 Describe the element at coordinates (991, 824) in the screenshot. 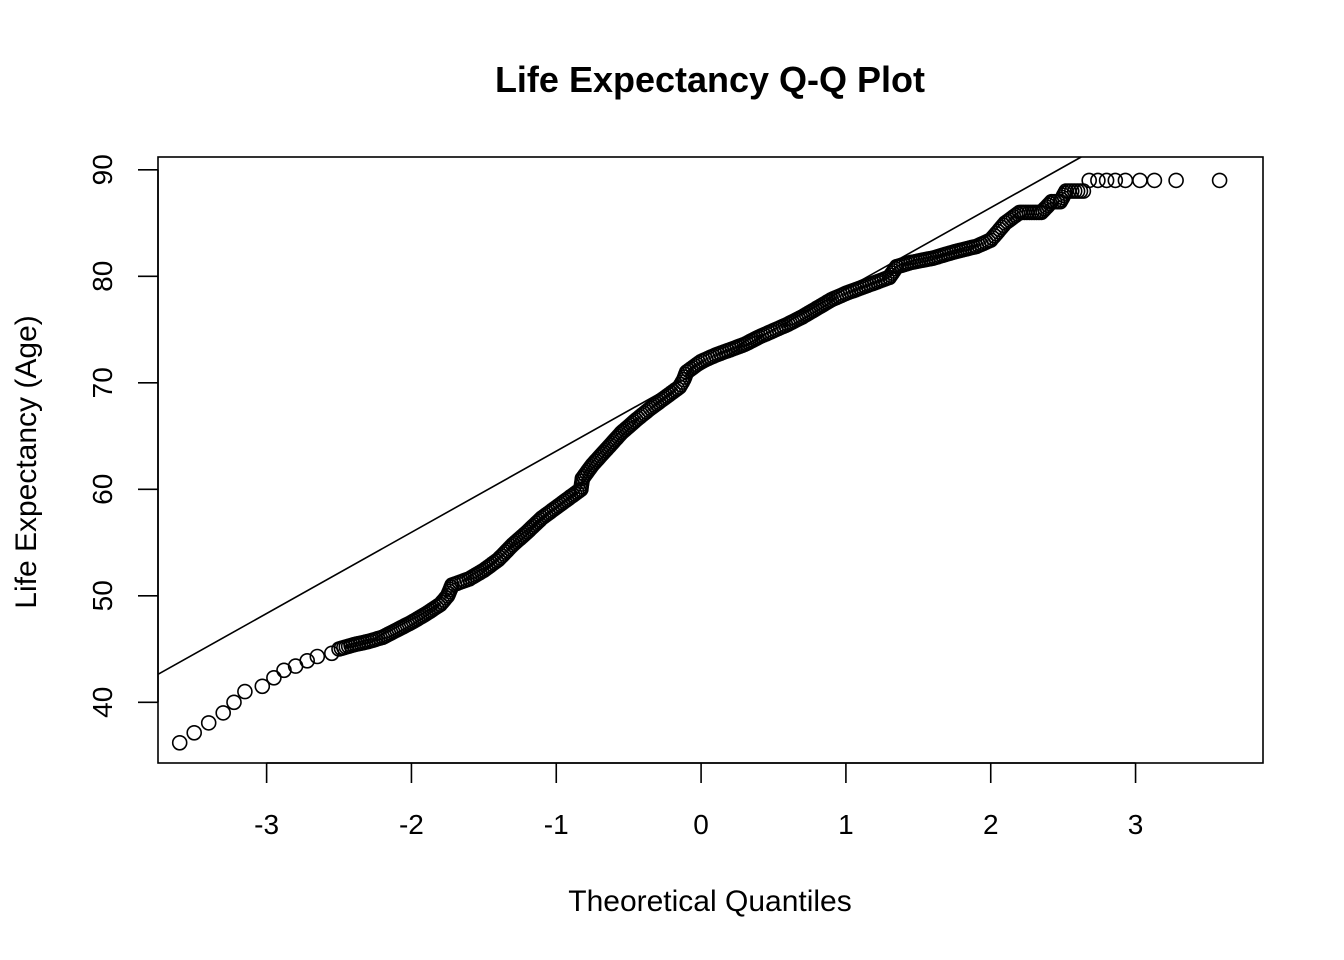

I see `x-tick-label: 2` at that location.